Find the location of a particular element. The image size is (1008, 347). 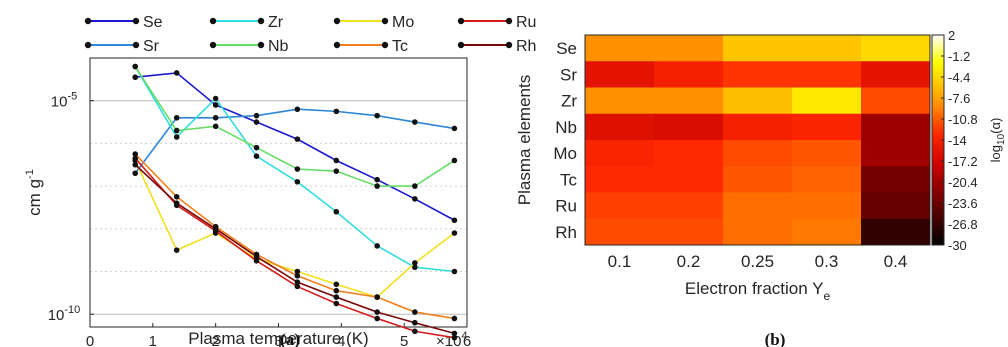

x-tick-label: 4 is located at coordinates (341, 340).